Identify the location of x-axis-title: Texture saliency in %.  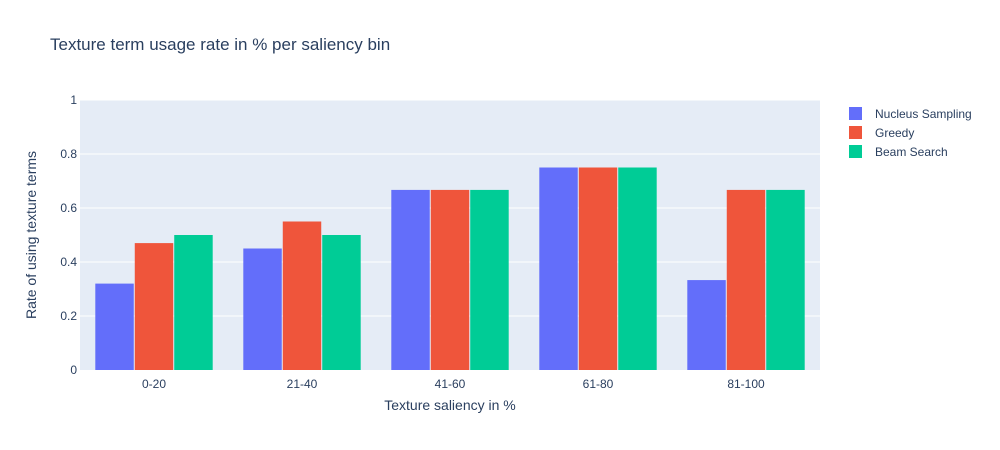
(450, 405).